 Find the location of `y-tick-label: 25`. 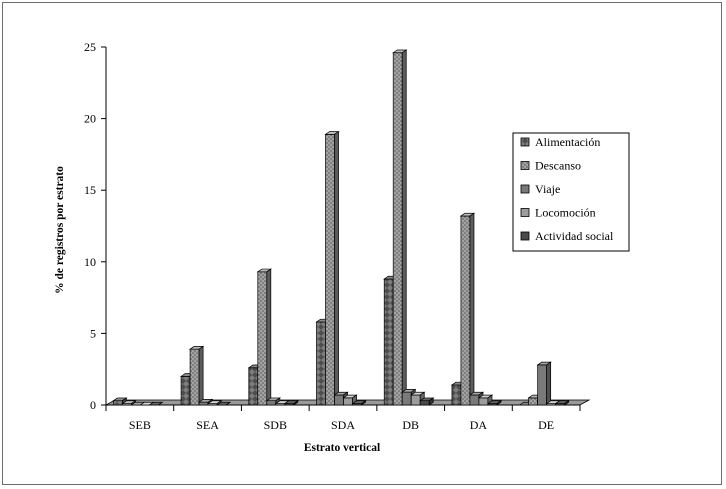

y-tick-label: 25 is located at coordinates (90, 47).